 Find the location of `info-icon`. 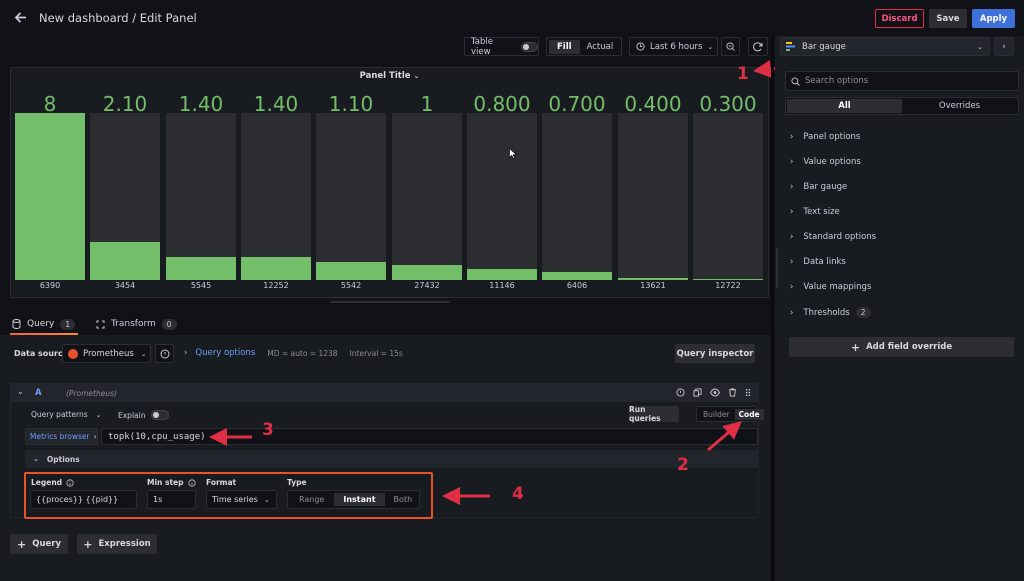

info-icon is located at coordinates (70, 482).